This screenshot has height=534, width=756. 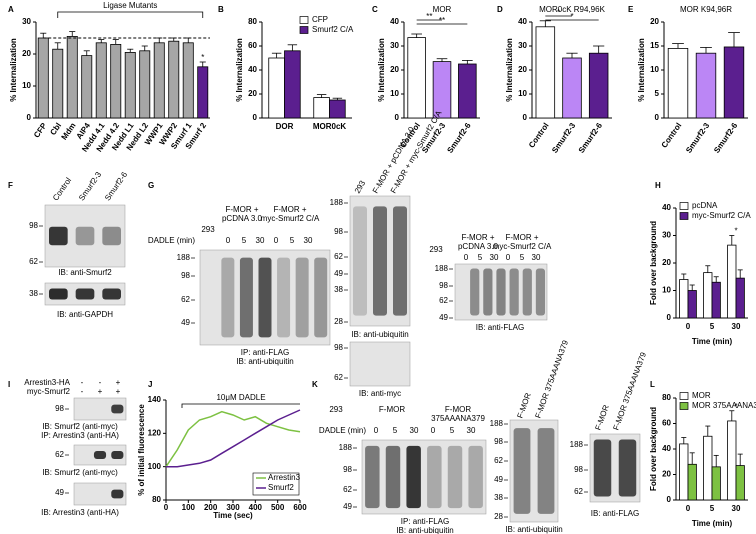 What do you see at coordinates (116, 186) in the screenshot?
I see `column-label: Smurf2-6` at bounding box center [116, 186].